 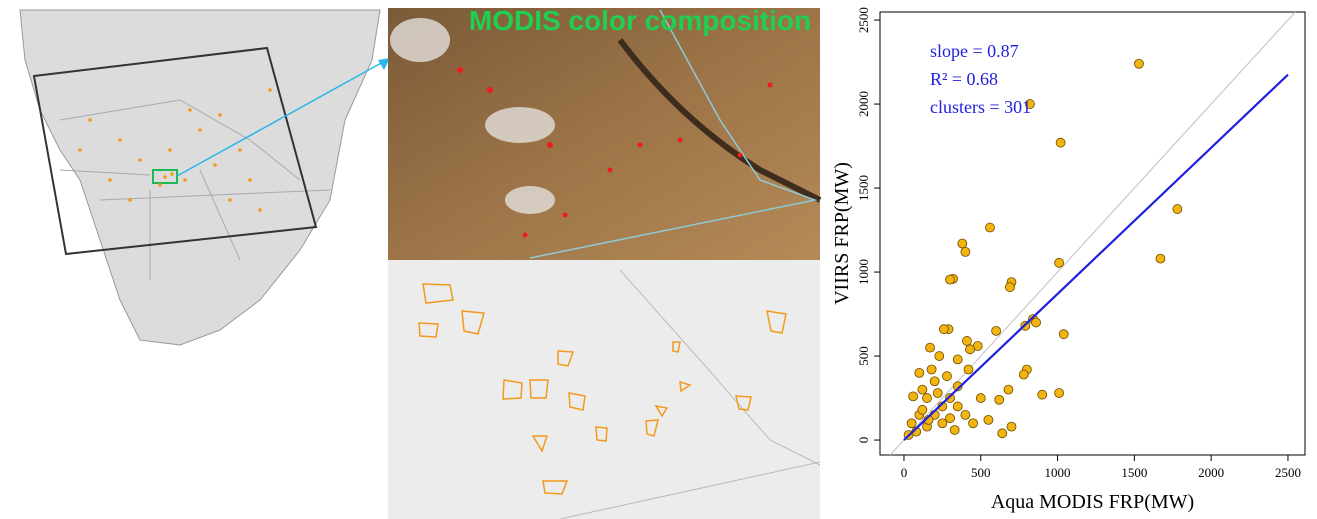 What do you see at coordinates (964, 79) in the screenshot?
I see `annotation: R² = 0.68` at bounding box center [964, 79].